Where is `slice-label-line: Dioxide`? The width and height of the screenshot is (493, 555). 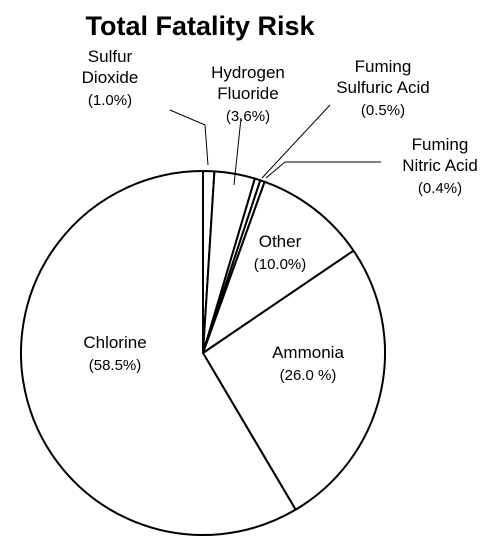
slice-label-line: Dioxide is located at coordinates (110, 77).